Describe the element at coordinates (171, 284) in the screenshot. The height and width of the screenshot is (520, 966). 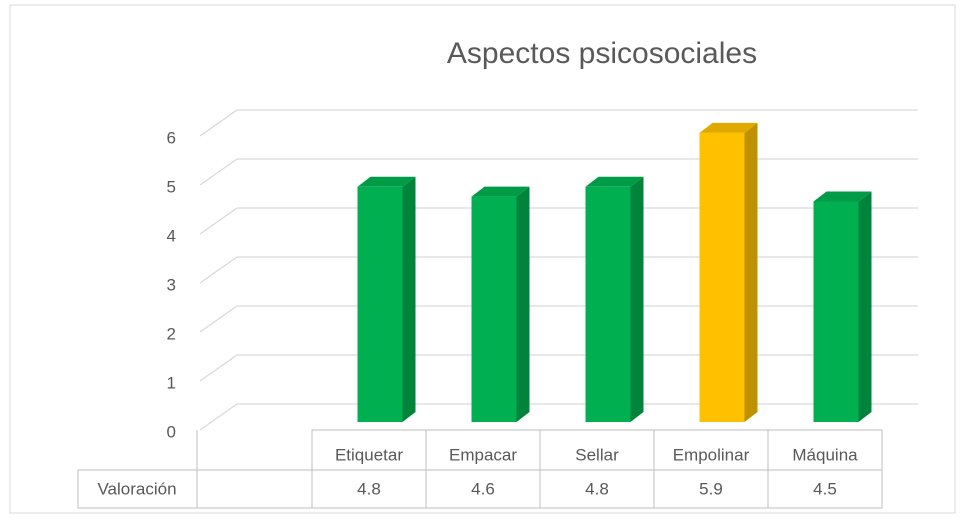
I see `y-tick-label: 3` at that location.